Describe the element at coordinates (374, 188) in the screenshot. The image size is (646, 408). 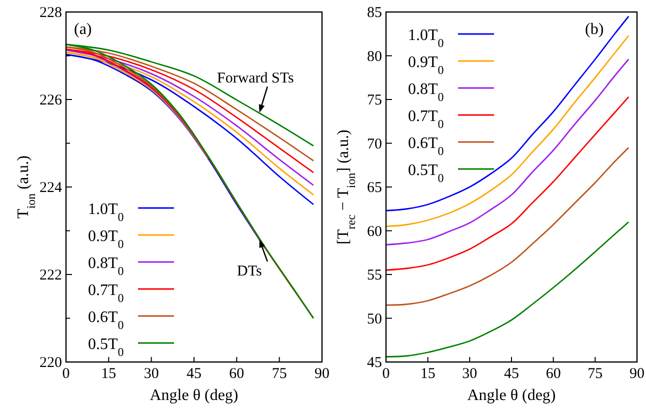
I see `y-tick-label: 65` at that location.